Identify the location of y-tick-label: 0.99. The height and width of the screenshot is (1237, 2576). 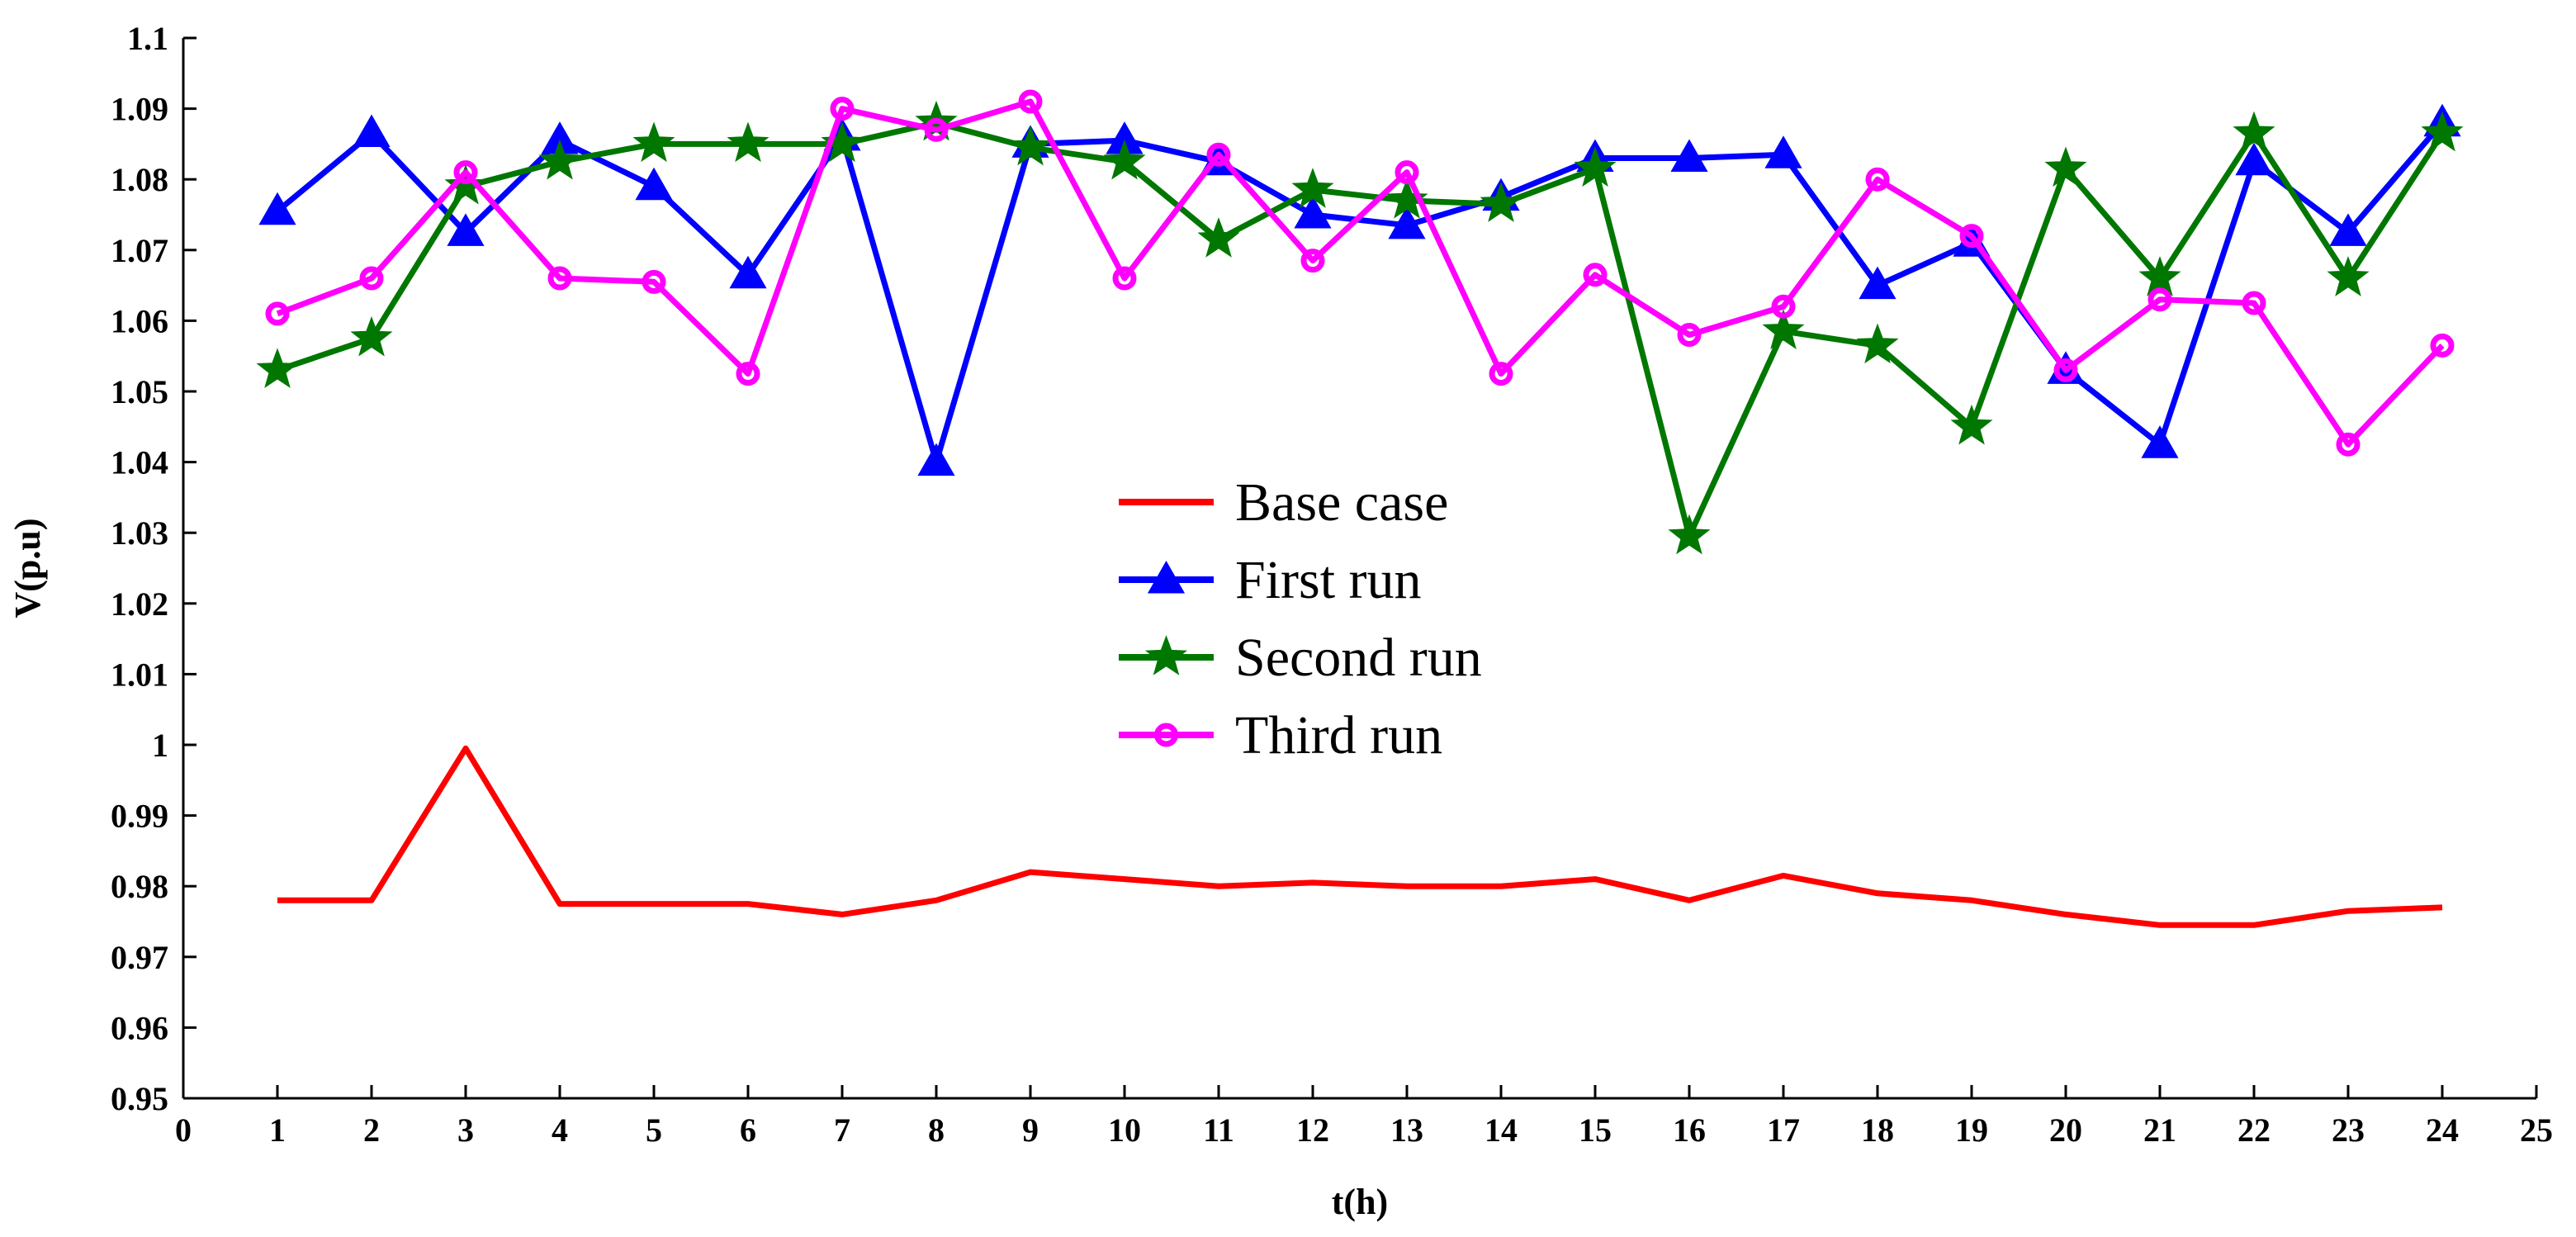
(139, 816).